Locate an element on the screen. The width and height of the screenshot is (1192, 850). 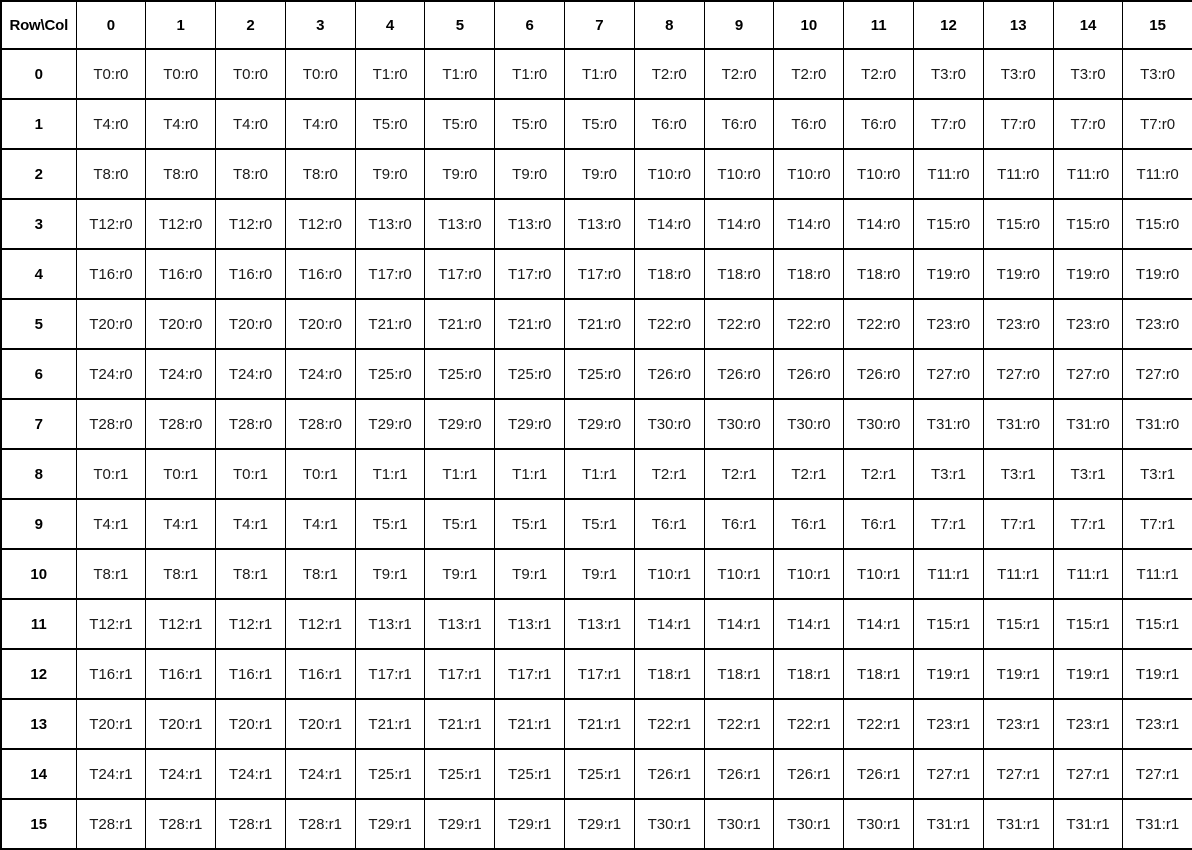
table-cell: T6:r0 is located at coordinates (669, 124).